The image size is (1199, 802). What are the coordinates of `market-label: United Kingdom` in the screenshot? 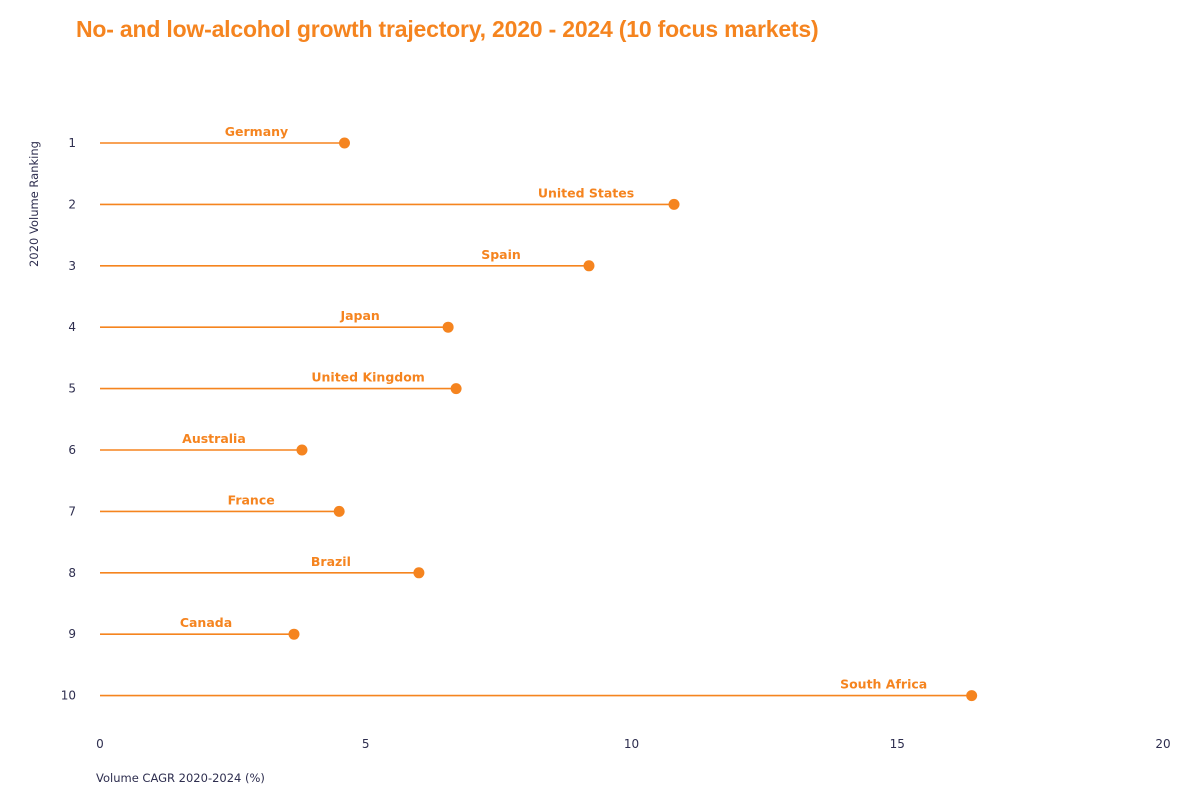 It's located at (367, 377).